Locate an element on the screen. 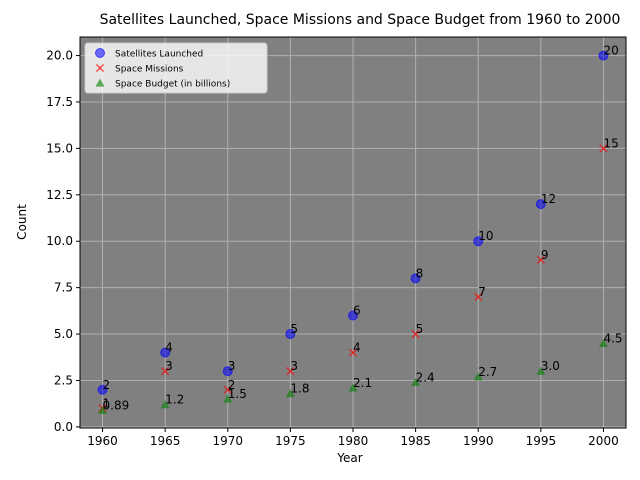 The image size is (640, 480). legend-box is located at coordinates (176, 68).